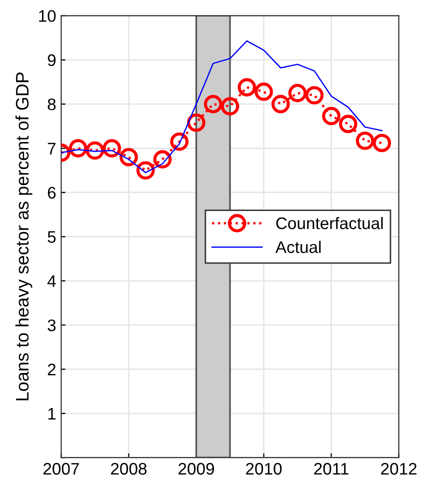 Image resolution: width=422 pixels, height=491 pixels. Describe the element at coordinates (264, 468) in the screenshot. I see `x-tick-label: 2010` at that location.